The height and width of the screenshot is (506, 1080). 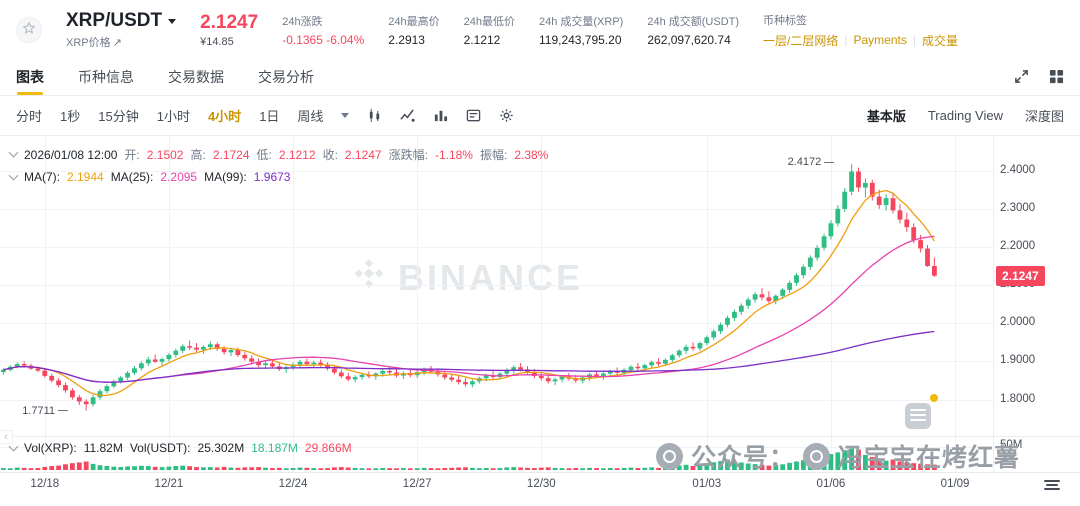 What do you see at coordinates (45, 411) in the screenshot?
I see `low-annotation: 1.7711` at bounding box center [45, 411].